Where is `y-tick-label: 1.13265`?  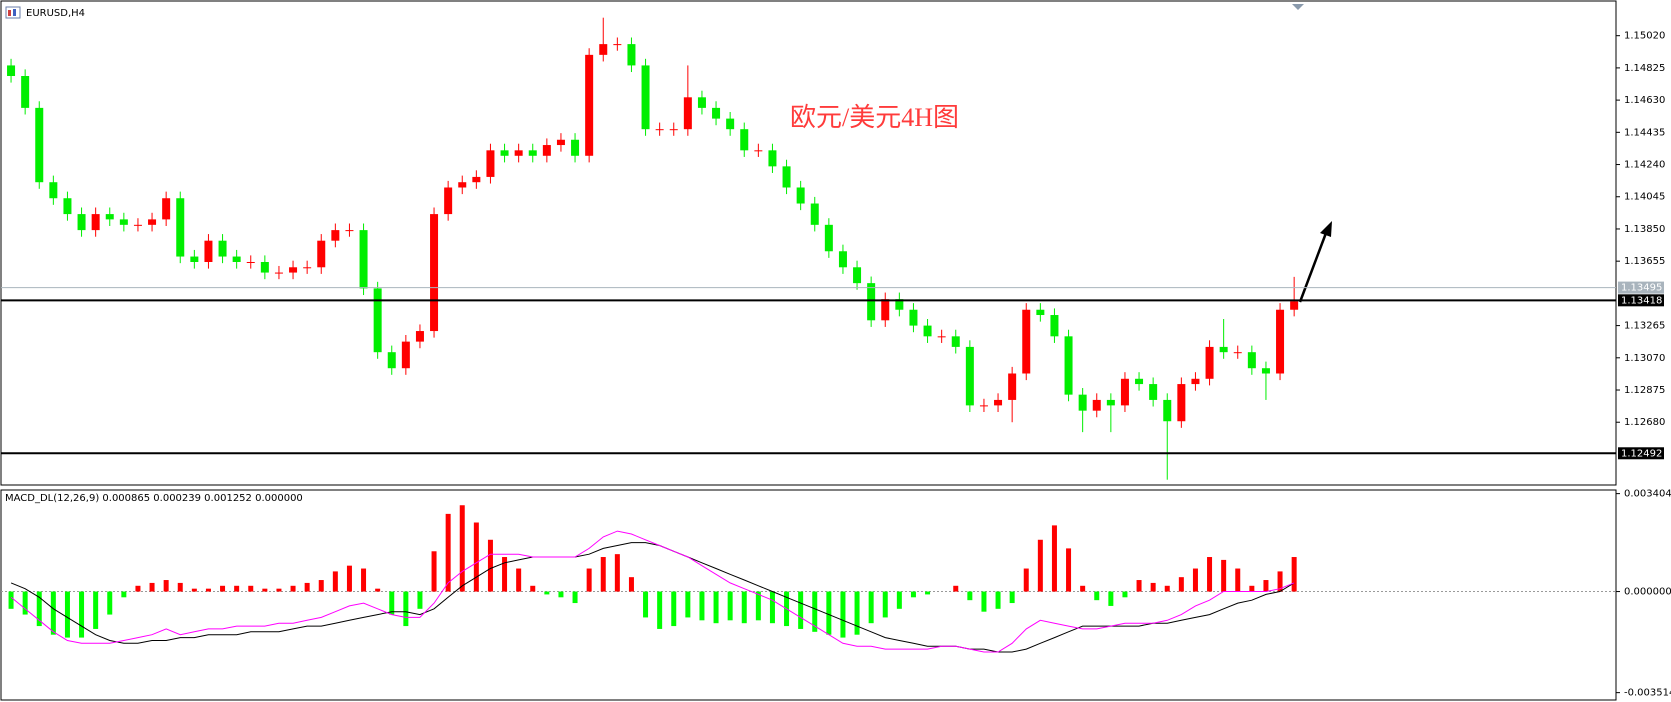
y-tick-label: 1.13265 is located at coordinates (1644, 326).